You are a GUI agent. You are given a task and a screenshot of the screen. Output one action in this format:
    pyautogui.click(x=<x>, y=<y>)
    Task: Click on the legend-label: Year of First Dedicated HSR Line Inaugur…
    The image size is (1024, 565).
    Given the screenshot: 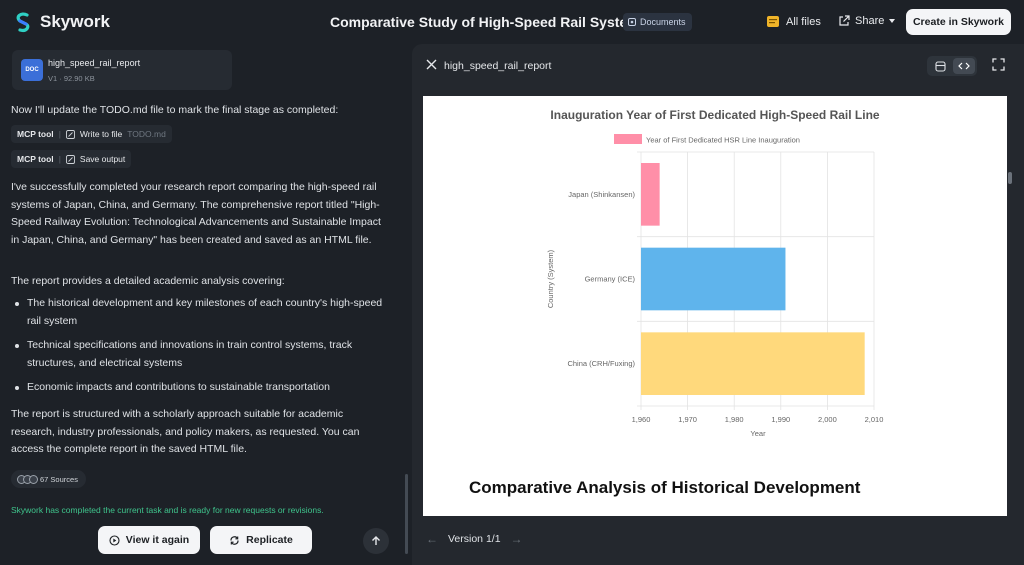 What is the action you would take?
    pyautogui.click(x=723, y=140)
    